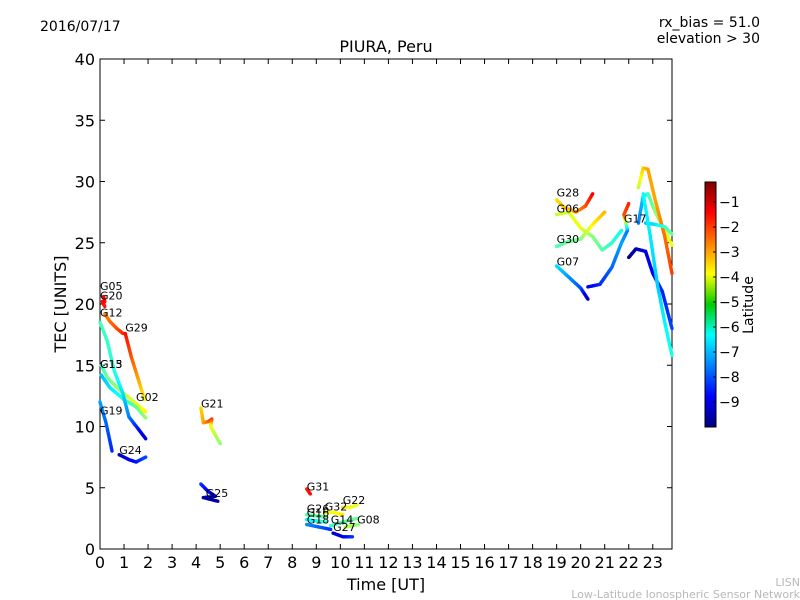  Describe the element at coordinates (508, 562) in the screenshot. I see `x-tick-label: 17` at that location.